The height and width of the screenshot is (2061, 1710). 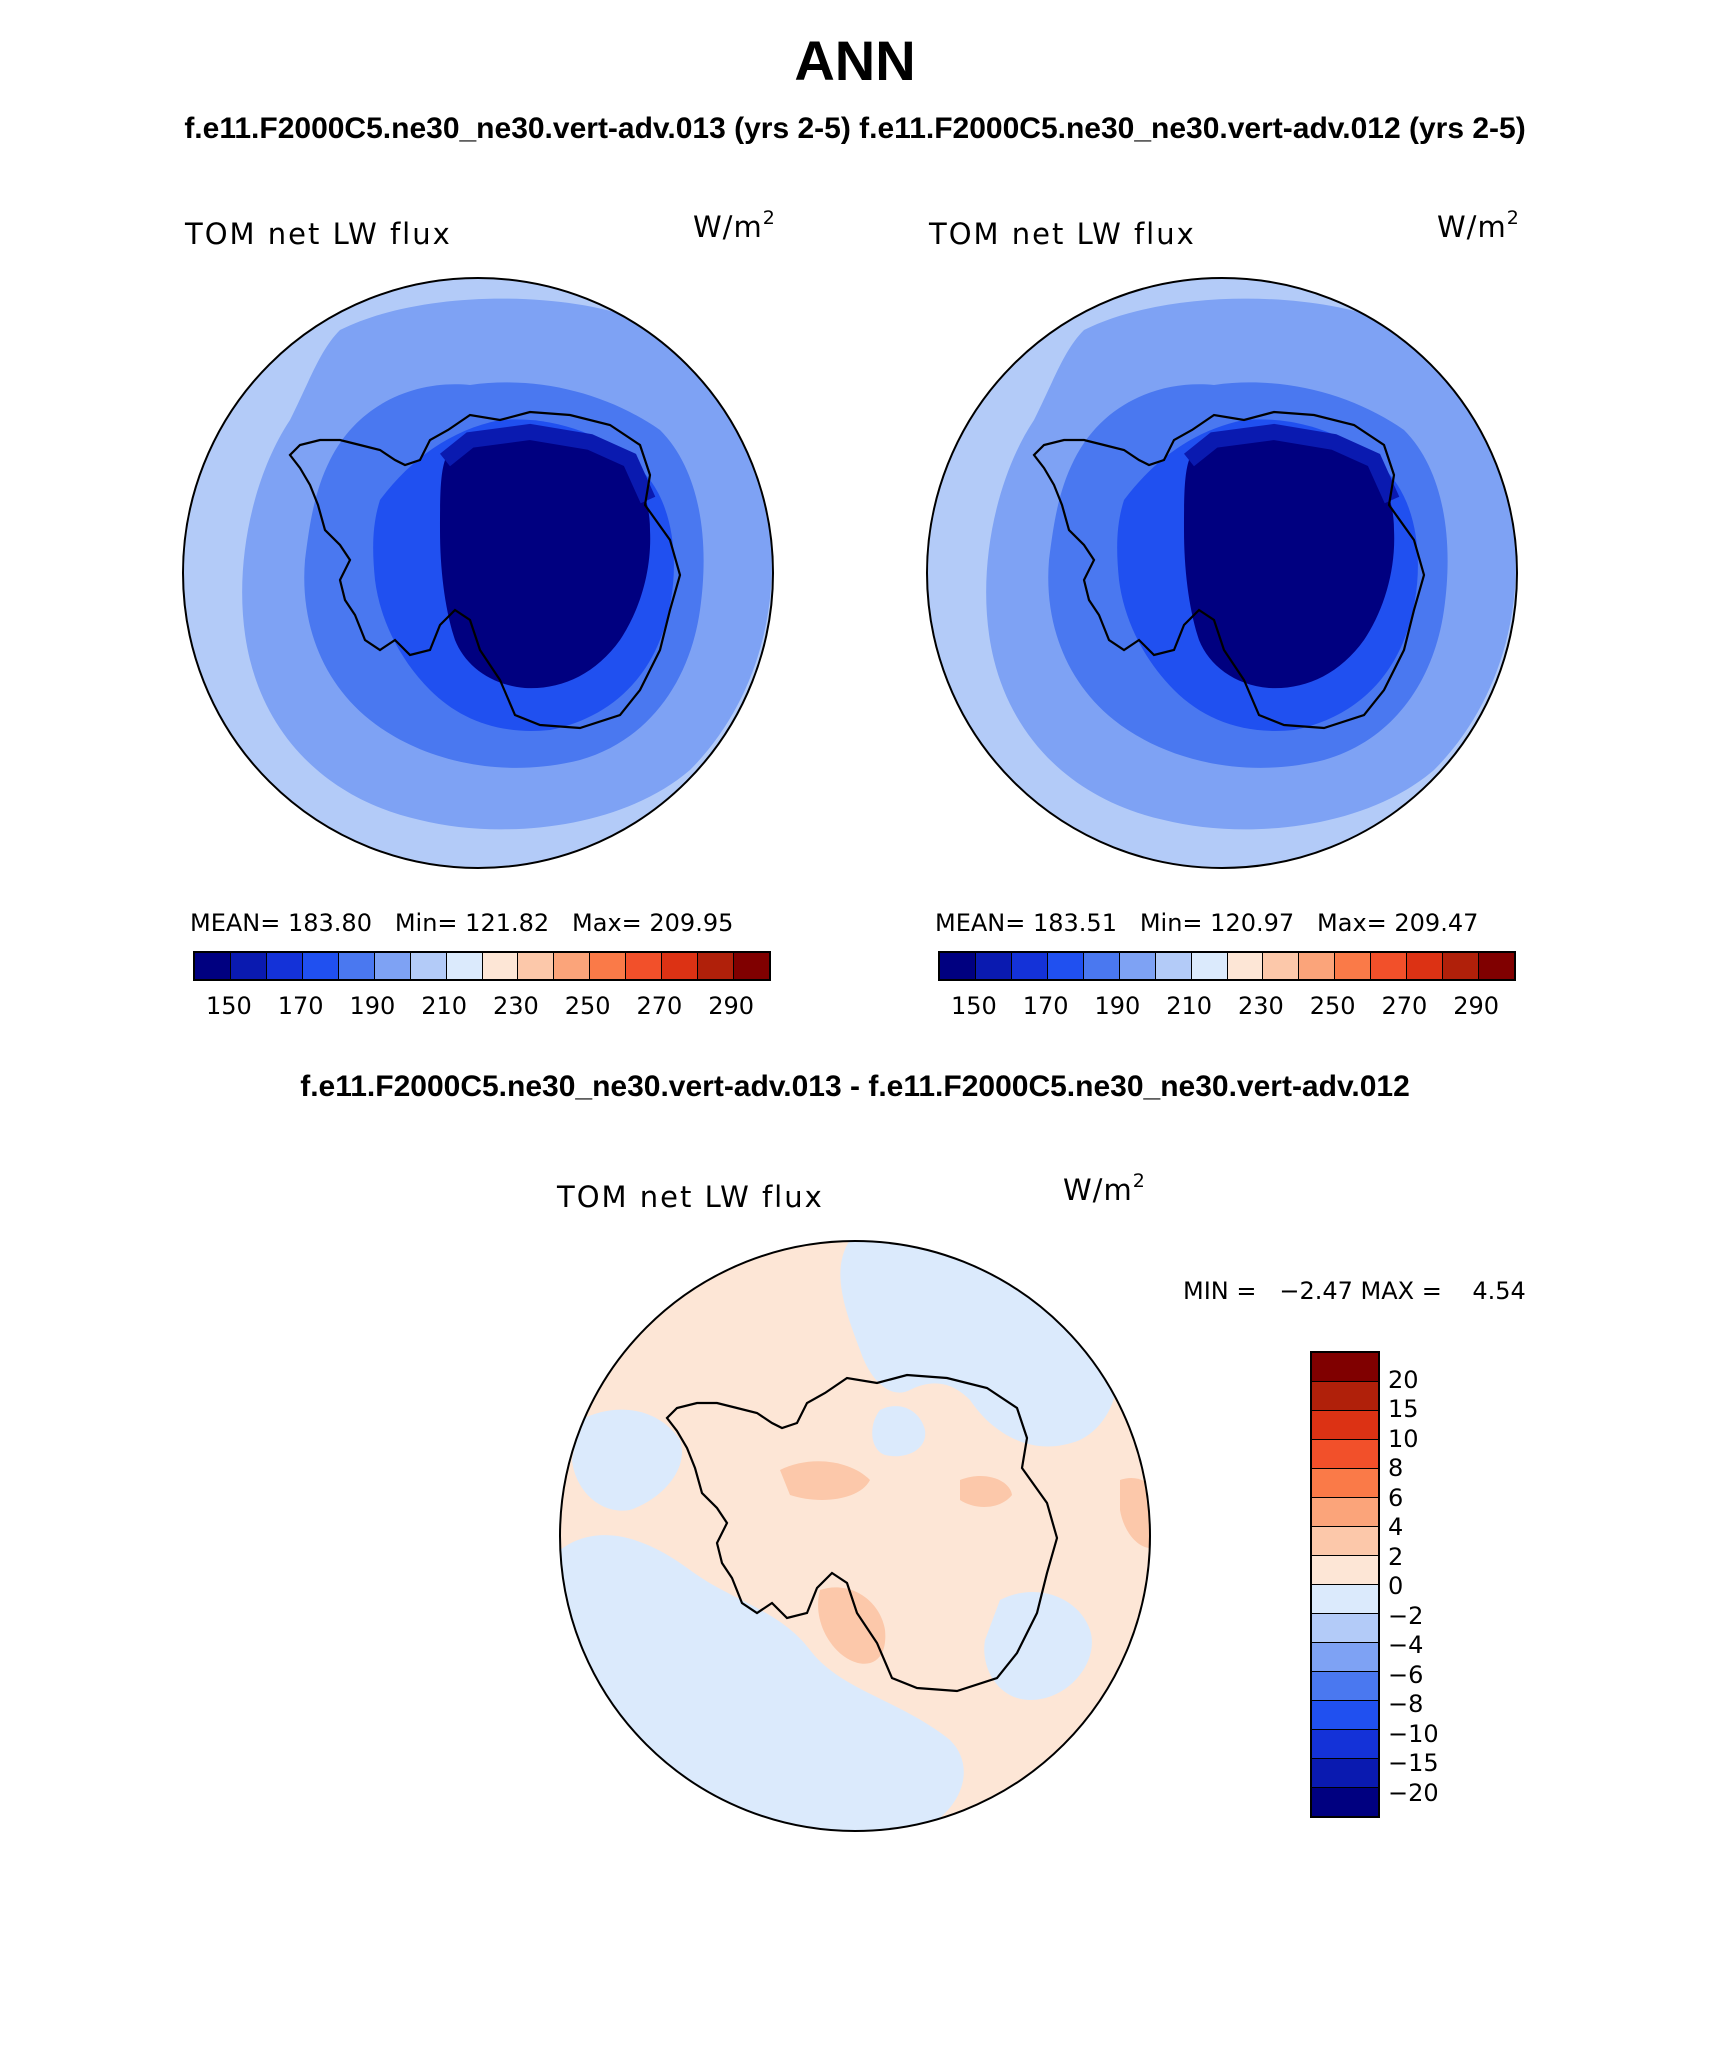 I want to click on panel-2-stats: MEAN= 183.51 Min= 120.97 Max= 209.47, so click(x=1207, y=923).